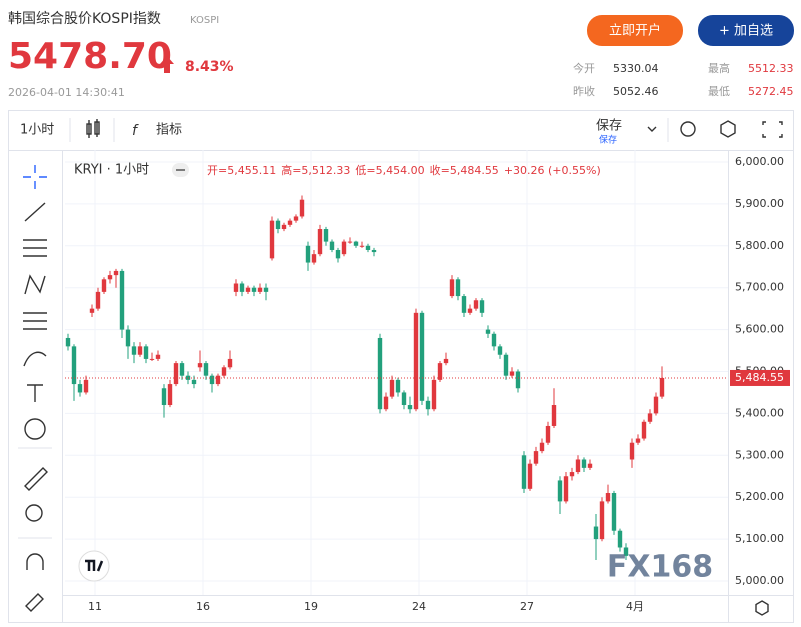 Image resolution: width=801 pixels, height=627 pixels. Describe the element at coordinates (66, 92) in the screenshot. I see `timestamp: 2026-04-01 14:30:41` at that location.